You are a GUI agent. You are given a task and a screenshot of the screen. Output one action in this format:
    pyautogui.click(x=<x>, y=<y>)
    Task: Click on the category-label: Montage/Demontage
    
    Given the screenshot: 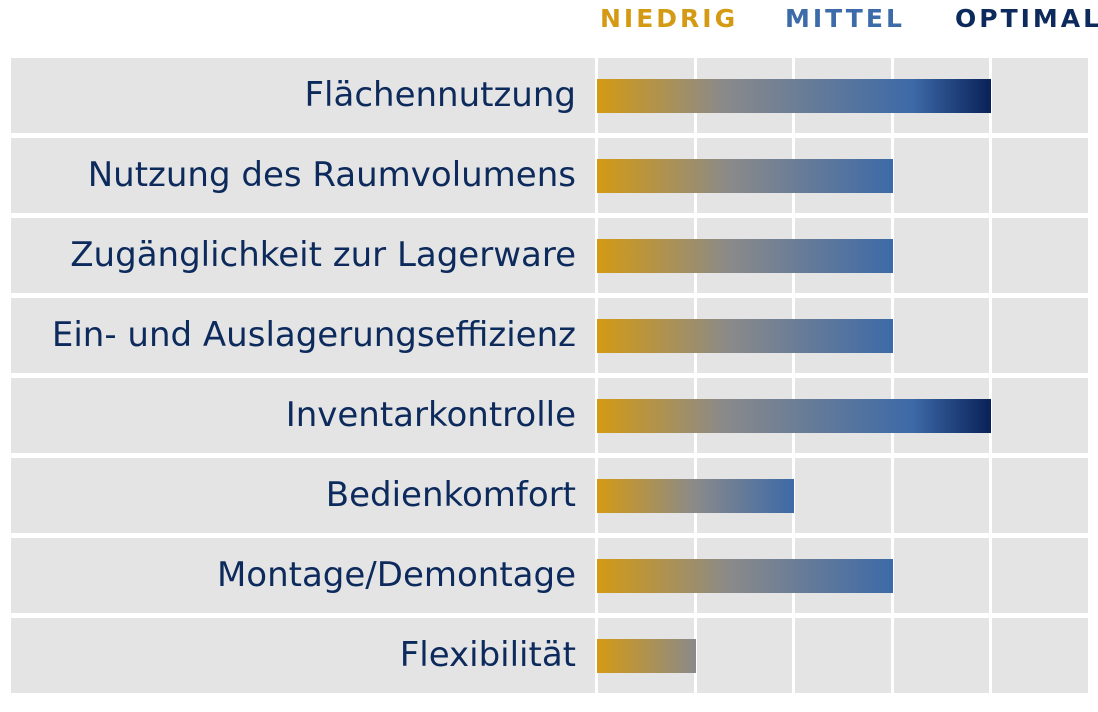 What is the action you would take?
    pyautogui.click(x=396, y=575)
    